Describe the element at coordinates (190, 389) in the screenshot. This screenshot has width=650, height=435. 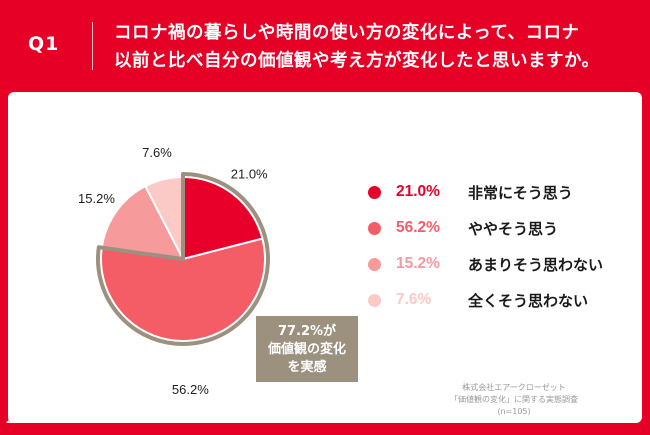
I see `slice-value-label: 56.2%` at that location.